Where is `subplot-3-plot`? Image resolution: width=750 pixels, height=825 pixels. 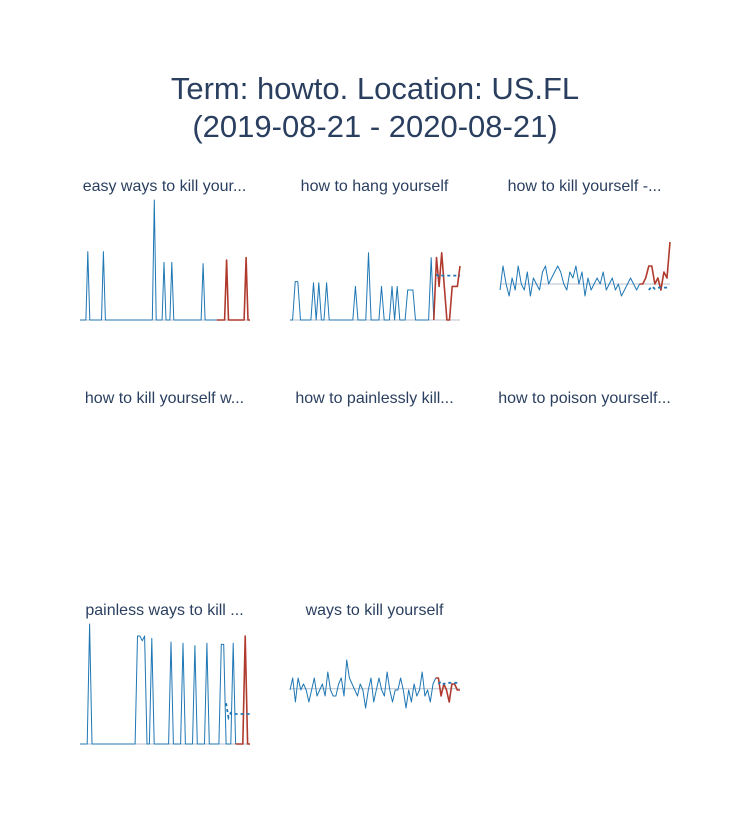
subplot-3-plot is located at coordinates (585, 269).